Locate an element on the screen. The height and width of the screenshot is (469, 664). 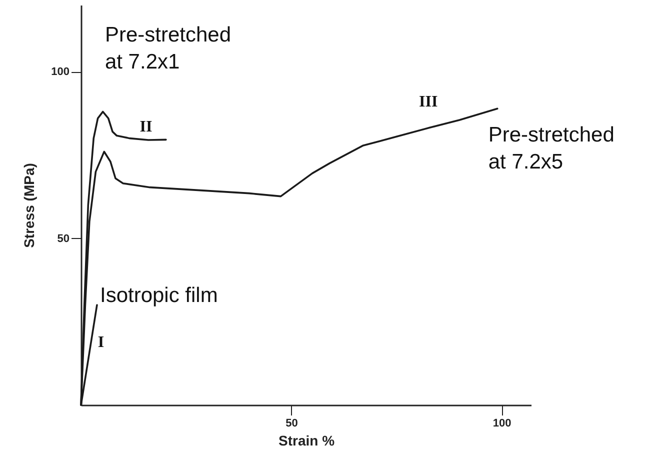
series-label: III is located at coordinates (428, 102).